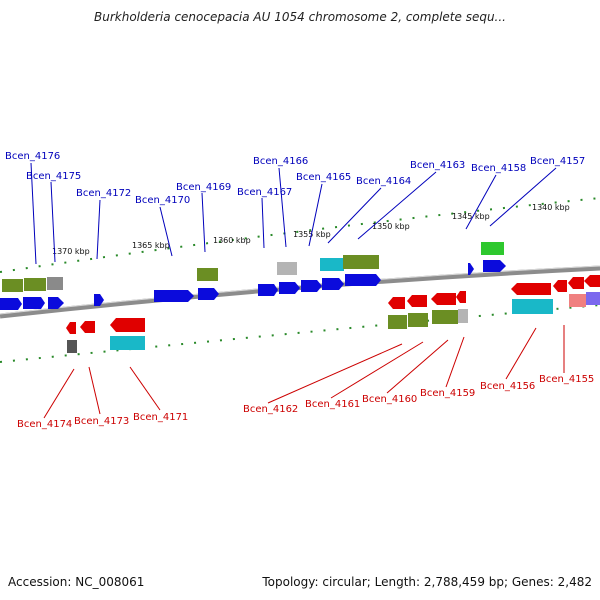 This screenshot has height=600, width=600. Describe the element at coordinates (389, 399) in the screenshot. I see `gene-label-lower: Bcen_4160` at that location.